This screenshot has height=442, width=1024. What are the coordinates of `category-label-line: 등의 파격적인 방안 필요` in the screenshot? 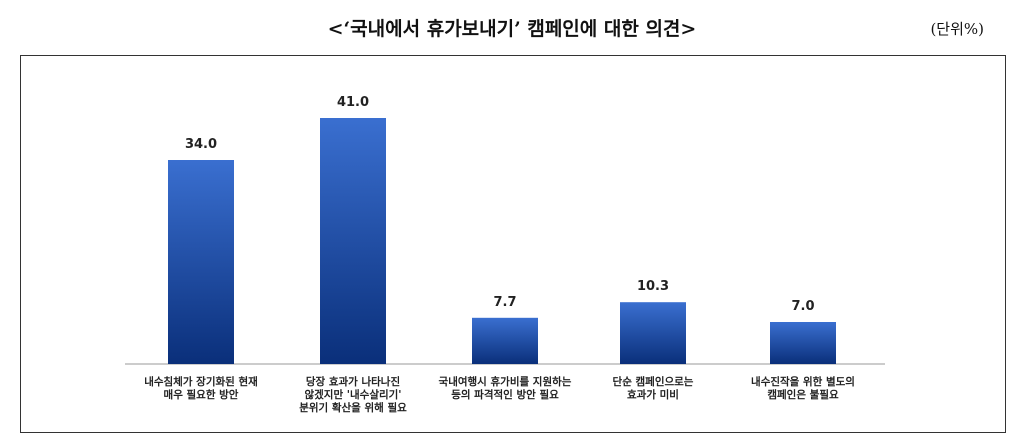 It's located at (505, 395).